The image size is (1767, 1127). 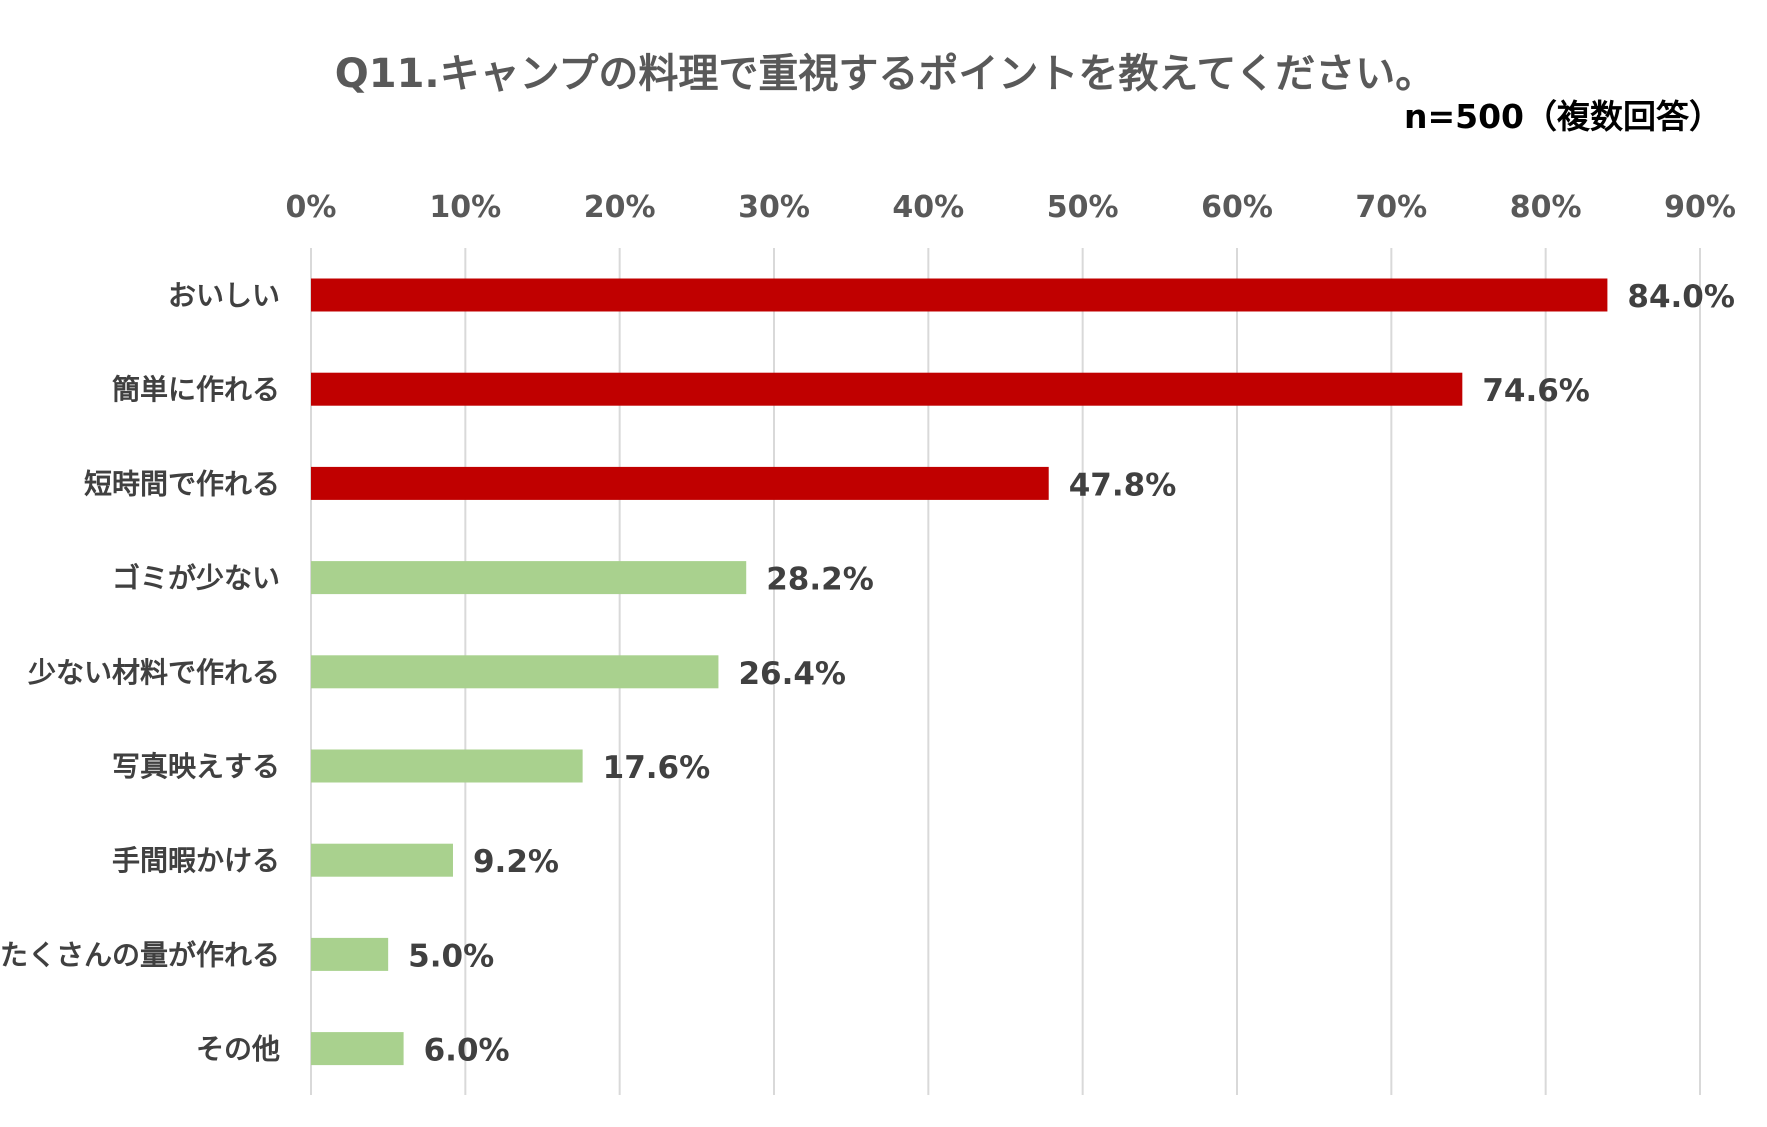 I want to click on x-tick-label: 80%, so click(x=1546, y=207).